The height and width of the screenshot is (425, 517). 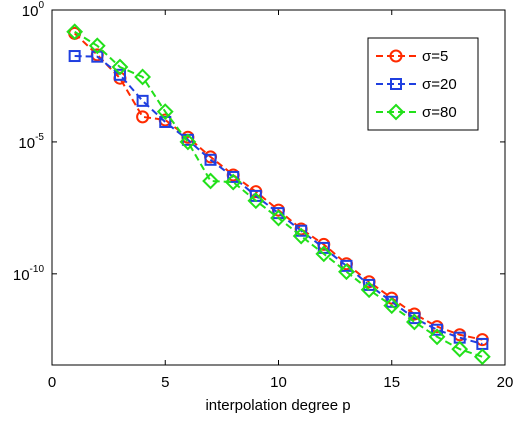 I want to click on legend-box, so click(x=423, y=84).